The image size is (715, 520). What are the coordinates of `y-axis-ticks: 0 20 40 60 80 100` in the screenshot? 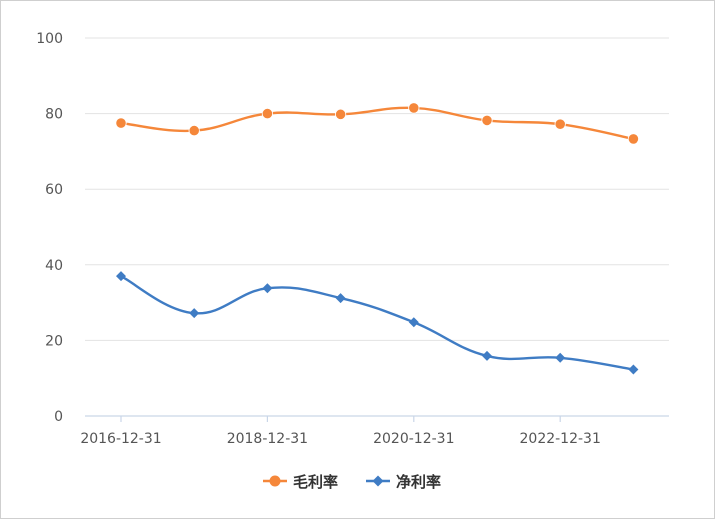 It's located at (49, 228).